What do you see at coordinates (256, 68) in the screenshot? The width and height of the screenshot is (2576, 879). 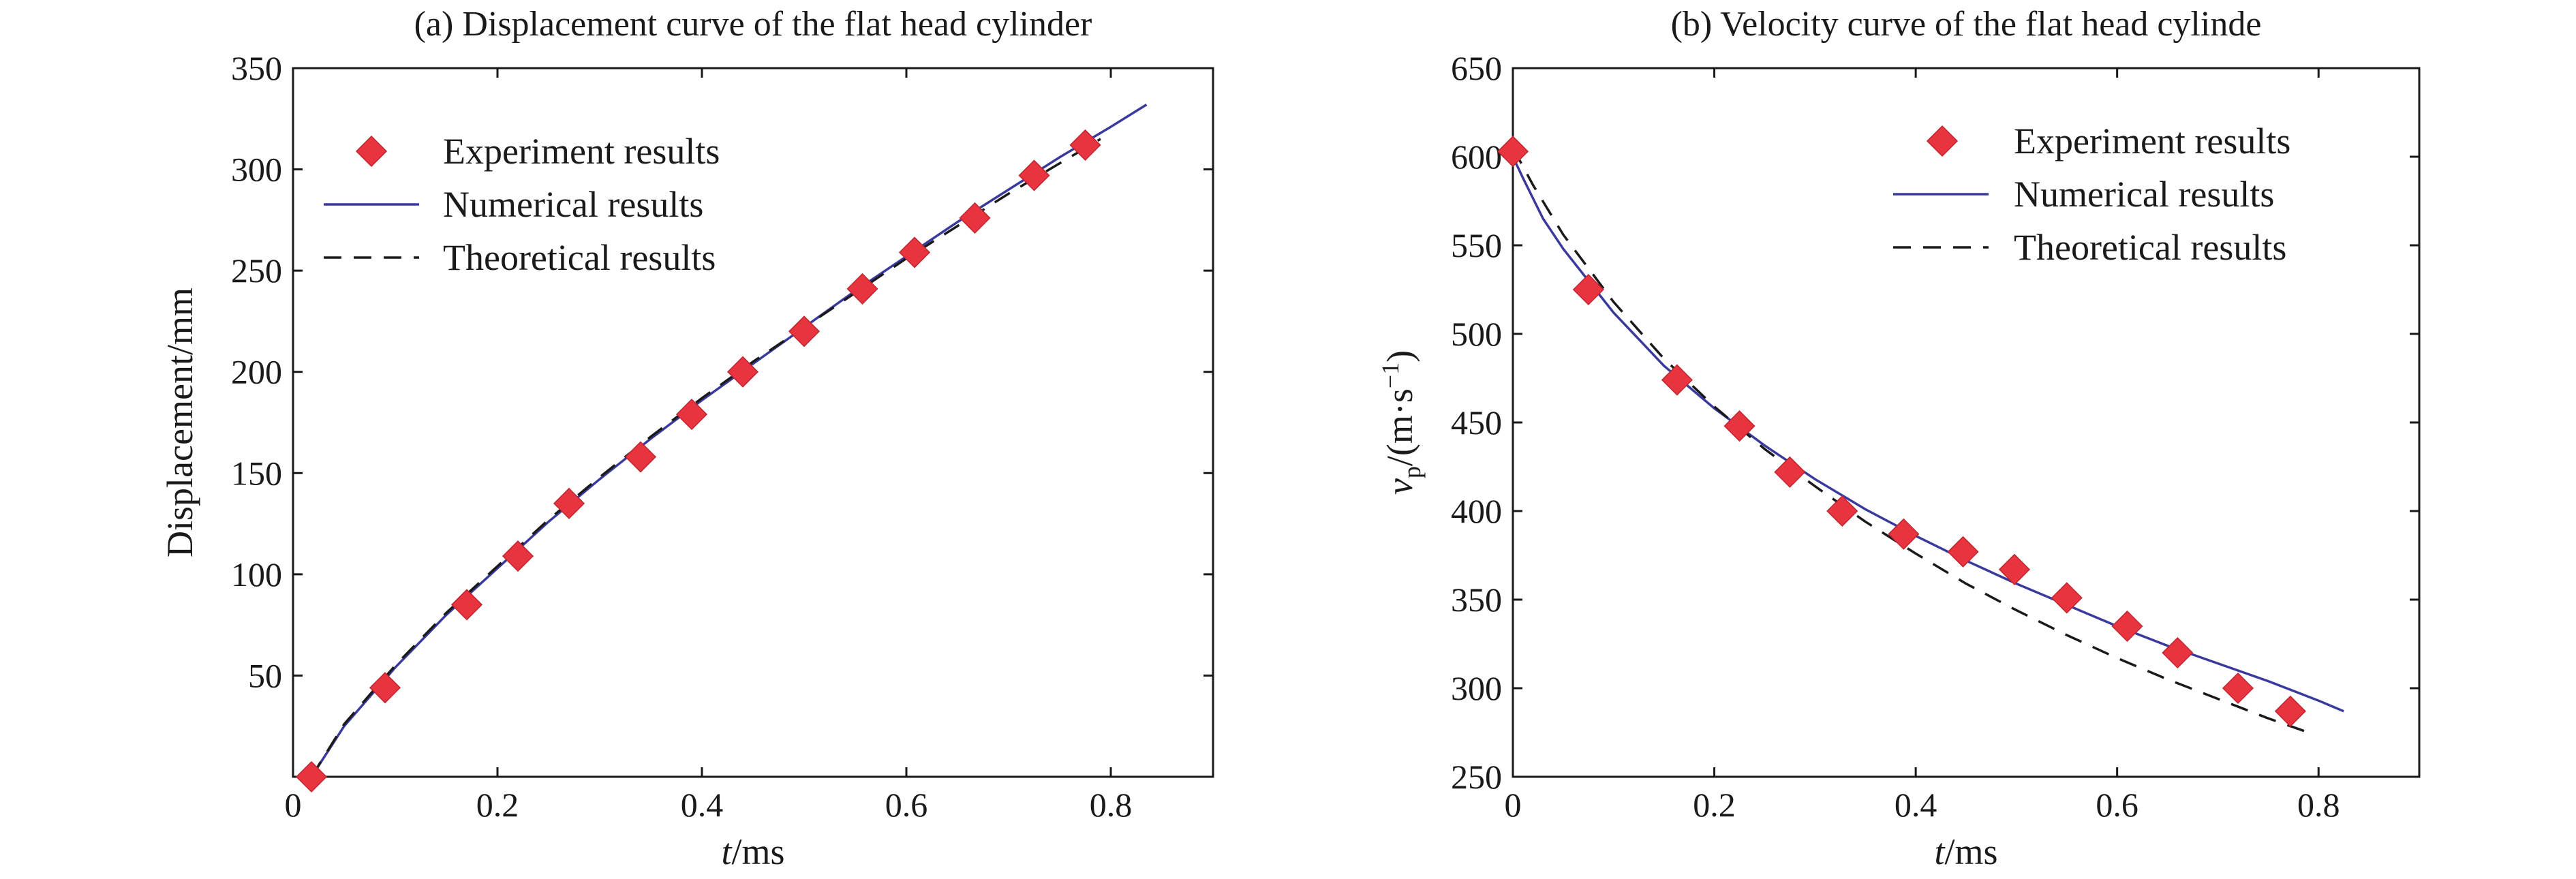 I see `panel-a-y-tick-label: 350` at bounding box center [256, 68].